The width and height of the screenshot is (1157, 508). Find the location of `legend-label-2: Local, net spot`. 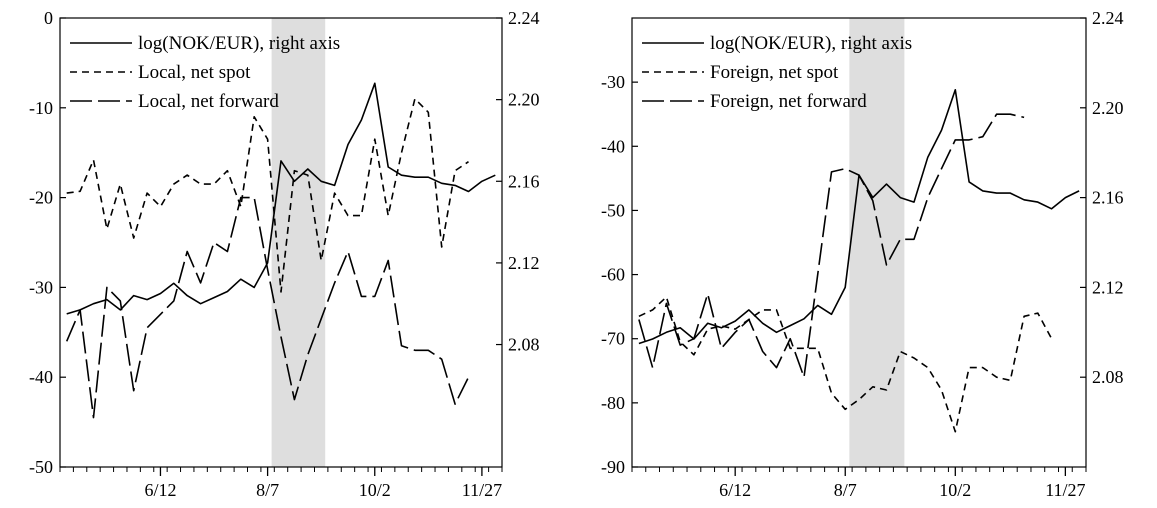

legend-label-2: Local, net spot is located at coordinates (194, 72).